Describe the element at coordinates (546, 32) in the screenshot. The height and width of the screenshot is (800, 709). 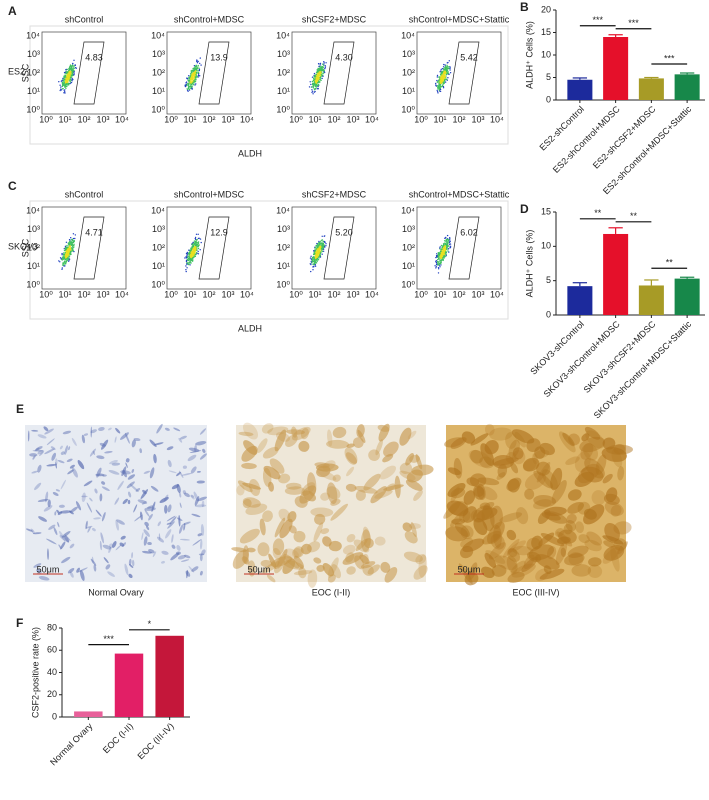
I see `y-tick-label: 15` at that location.